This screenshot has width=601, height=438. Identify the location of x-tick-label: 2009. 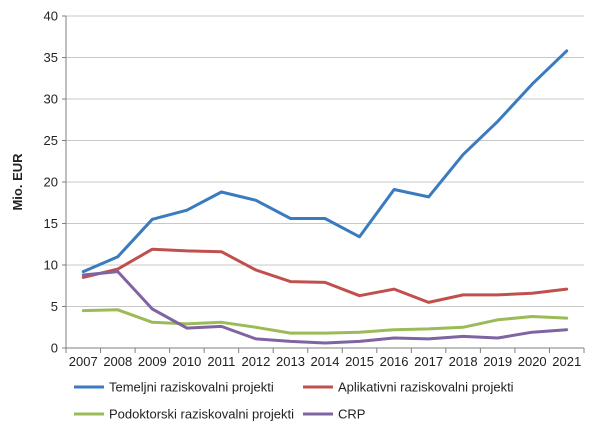
(152, 361).